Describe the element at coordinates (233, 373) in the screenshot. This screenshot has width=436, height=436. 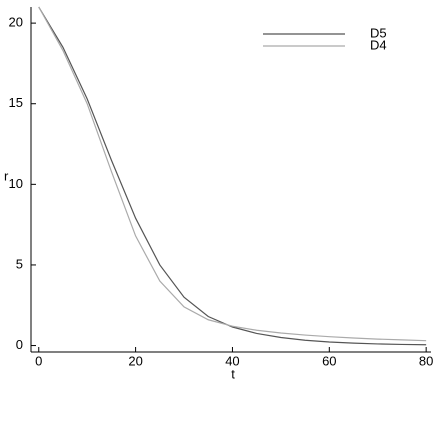
I see `x-axis-label: t` at that location.